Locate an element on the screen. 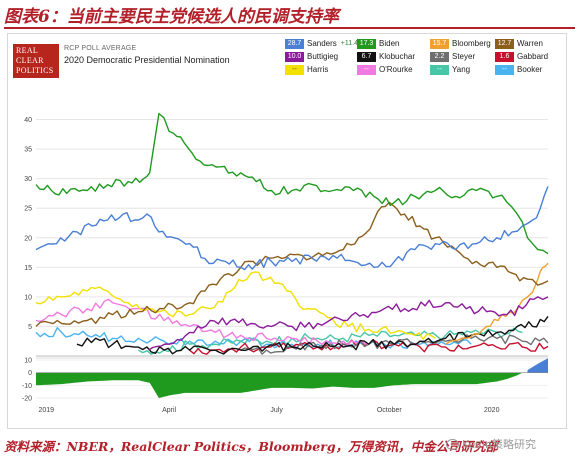 The height and width of the screenshot is (462, 579). spread-tick-label: 10 is located at coordinates (28, 361).